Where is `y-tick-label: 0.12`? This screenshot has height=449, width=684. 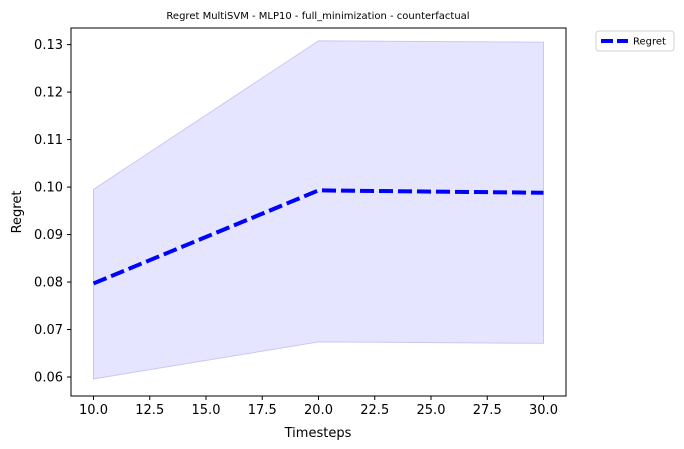 y-tick-label: 0.12 is located at coordinates (48, 93).